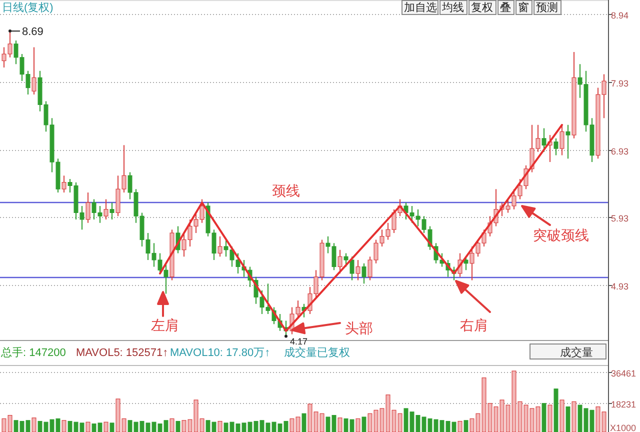 Image resolution: width=640 pixels, height=432 pixels. I want to click on chart-title: 日线(复权), so click(28, 7).